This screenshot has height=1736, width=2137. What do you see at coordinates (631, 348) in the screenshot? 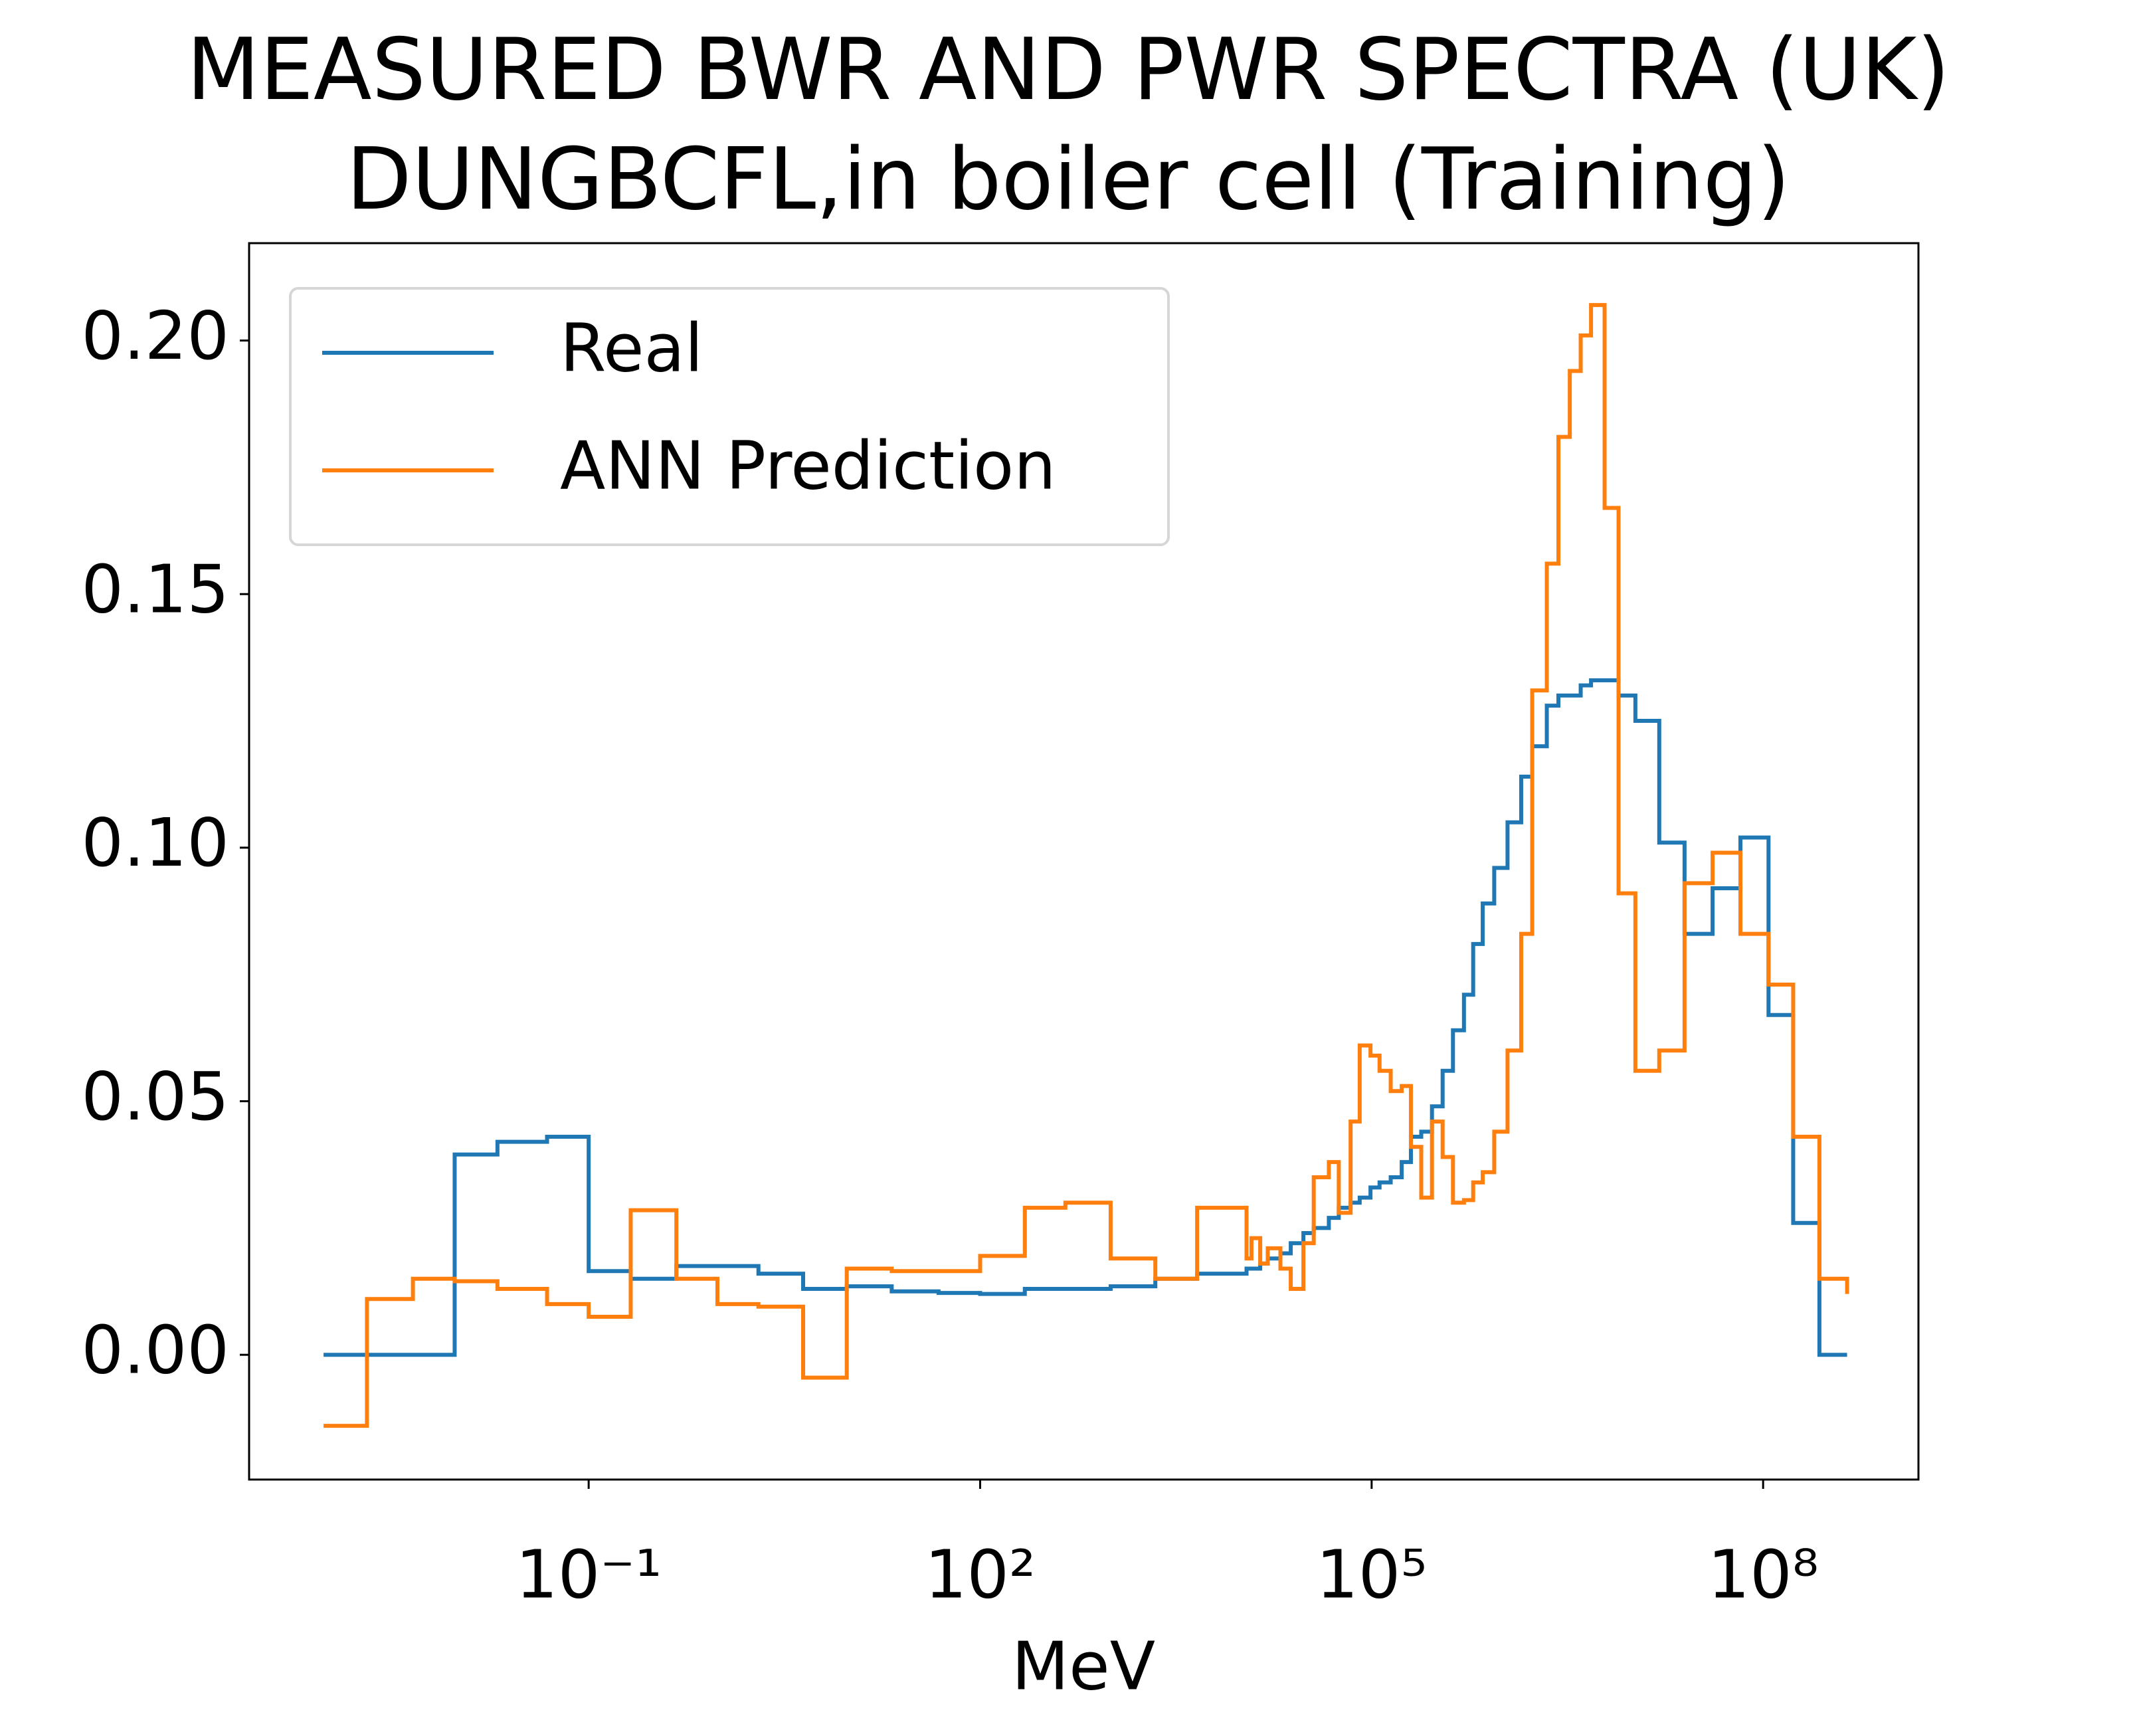
I see `legend-label: Real` at bounding box center [631, 348].